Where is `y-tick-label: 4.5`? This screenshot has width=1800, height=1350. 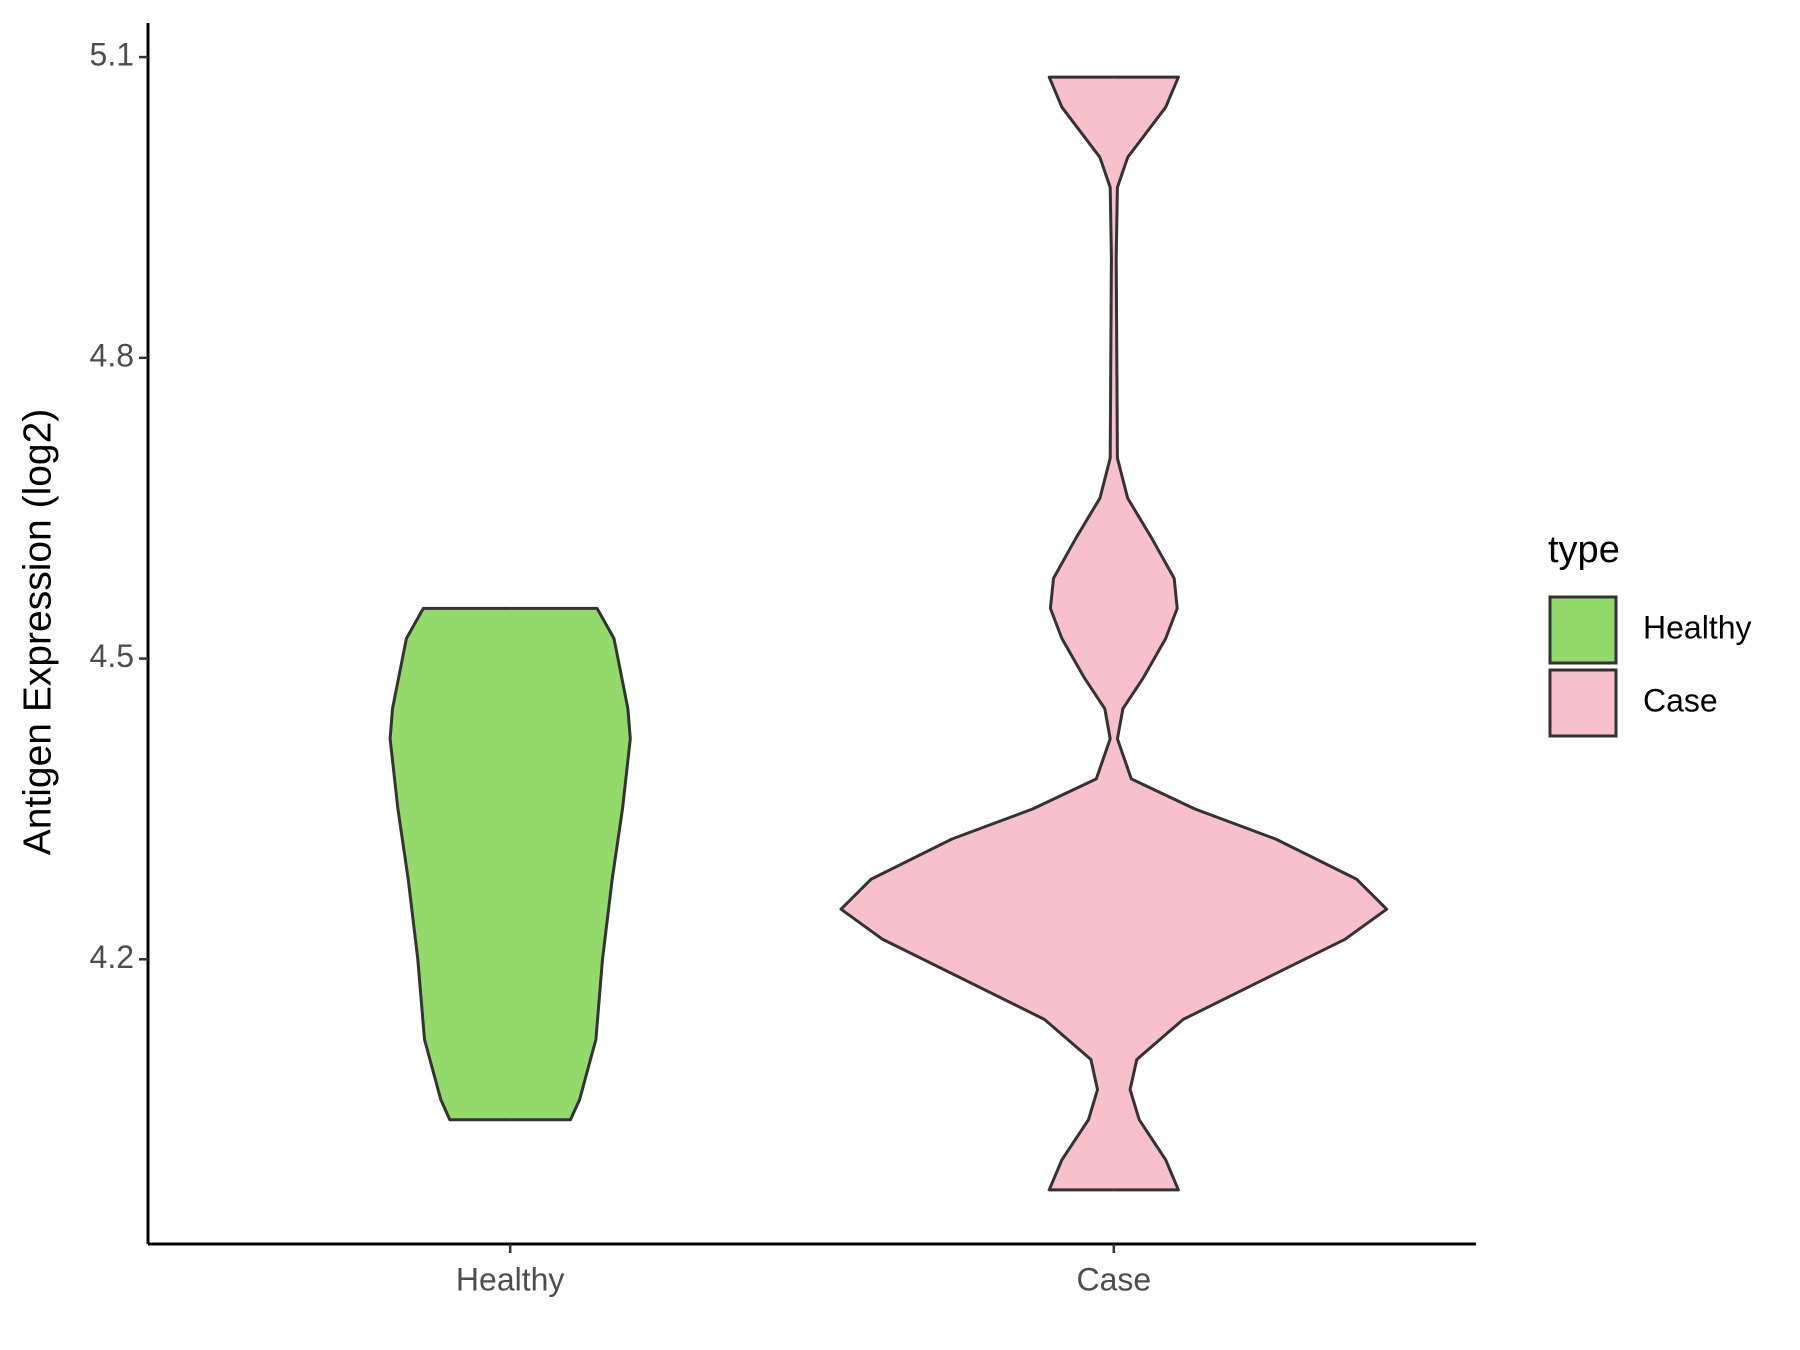 y-tick-label: 4.5 is located at coordinates (112, 656).